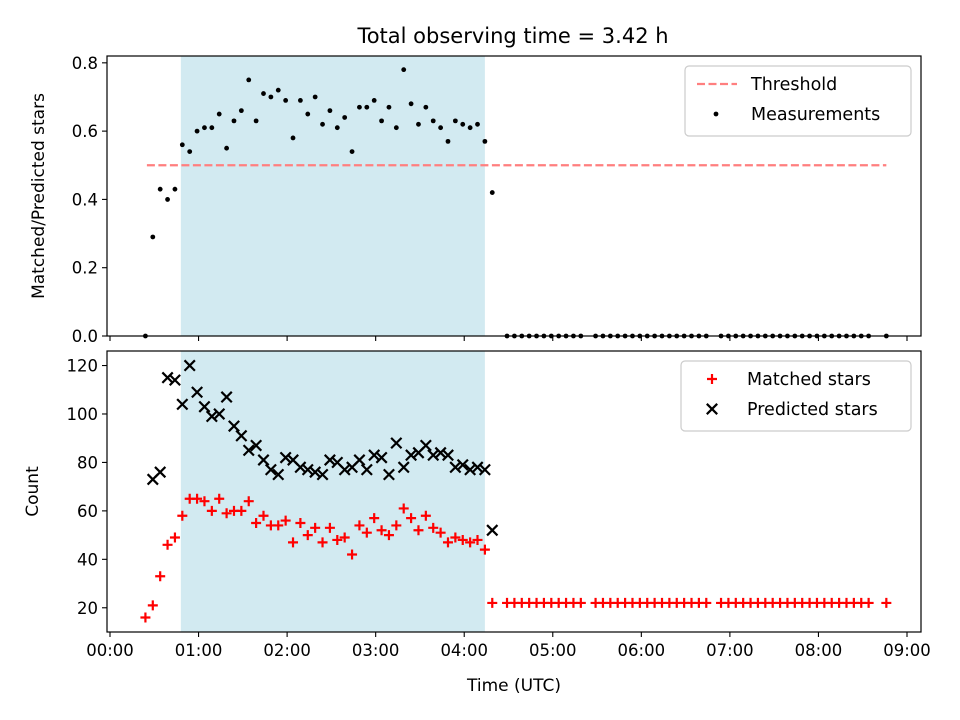 The image size is (960, 720). Describe the element at coordinates (87, 608) in the screenshot. I see `y-tick-label: 20` at that location.